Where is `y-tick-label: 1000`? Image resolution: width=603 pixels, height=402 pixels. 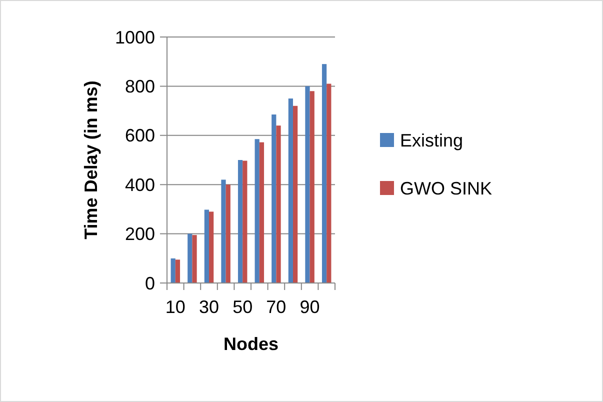
y-tick-label: 1000 is located at coordinates (134, 37).